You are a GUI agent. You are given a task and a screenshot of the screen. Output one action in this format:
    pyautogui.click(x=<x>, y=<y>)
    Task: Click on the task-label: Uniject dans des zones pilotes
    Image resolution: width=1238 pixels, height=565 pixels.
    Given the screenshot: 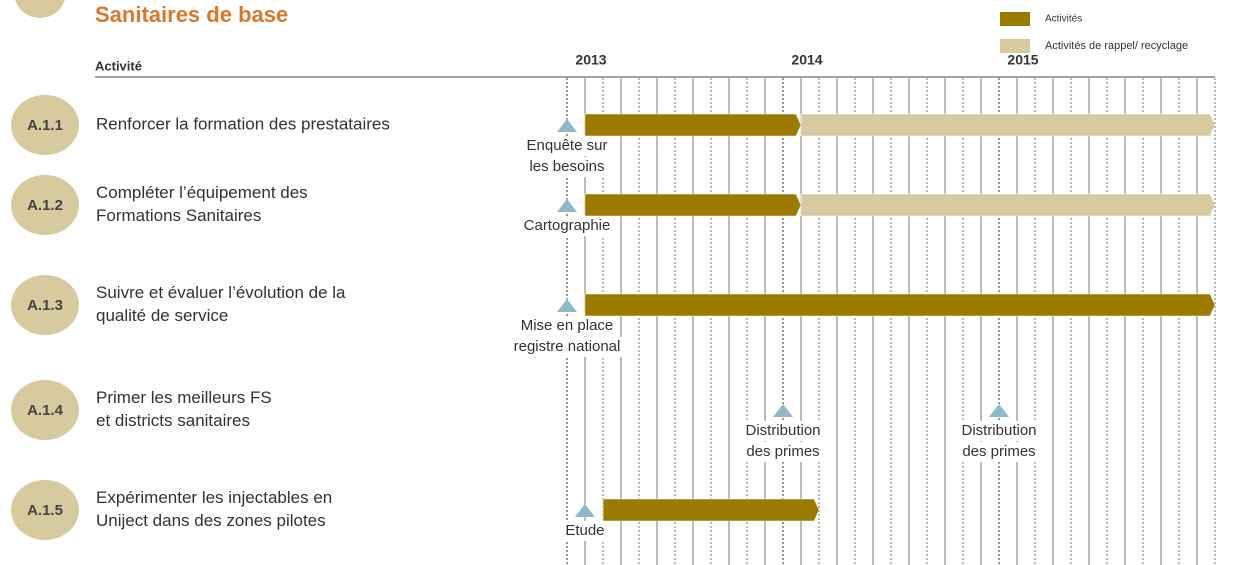 What is the action you would take?
    pyautogui.click(x=211, y=520)
    